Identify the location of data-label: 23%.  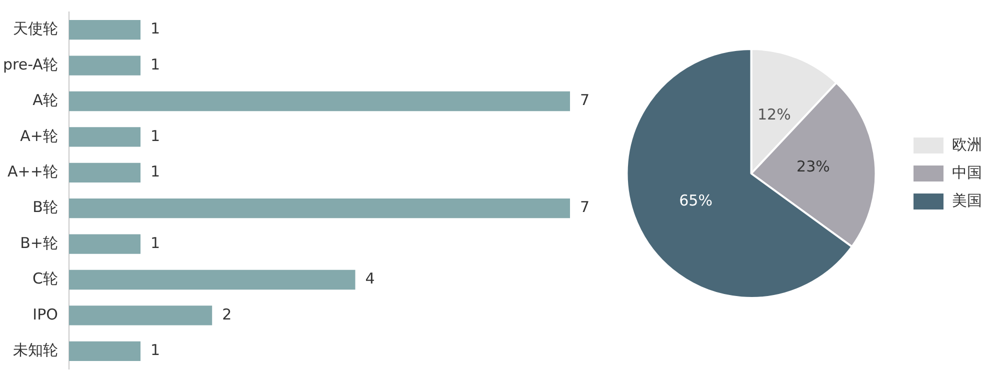
(813, 167).